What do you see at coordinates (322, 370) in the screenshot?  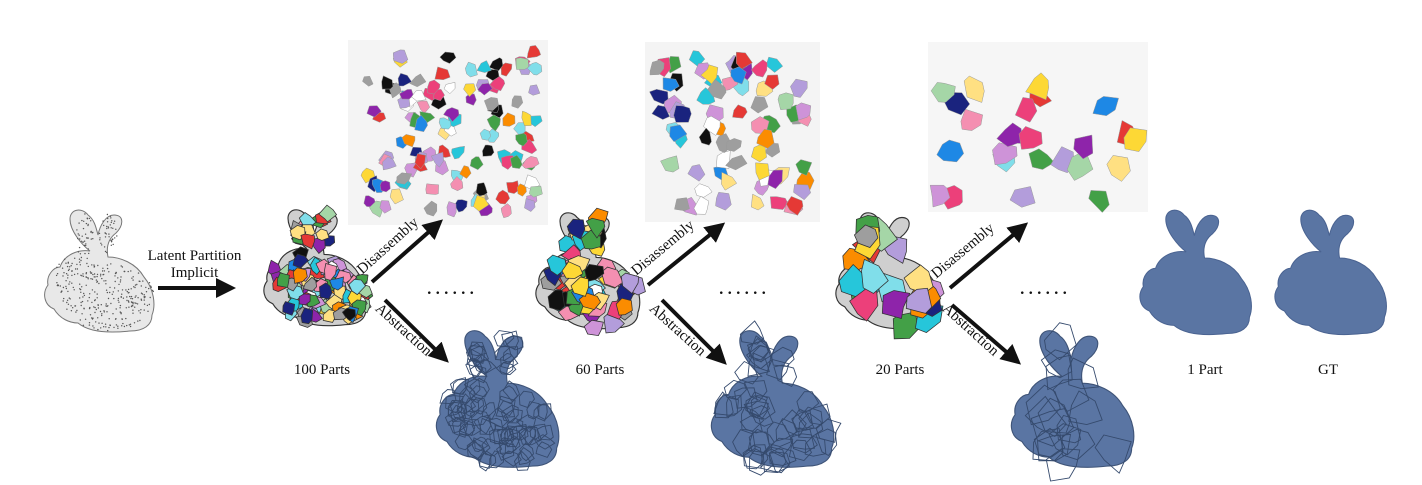 I see `stage-label-100: 100 Parts` at bounding box center [322, 370].